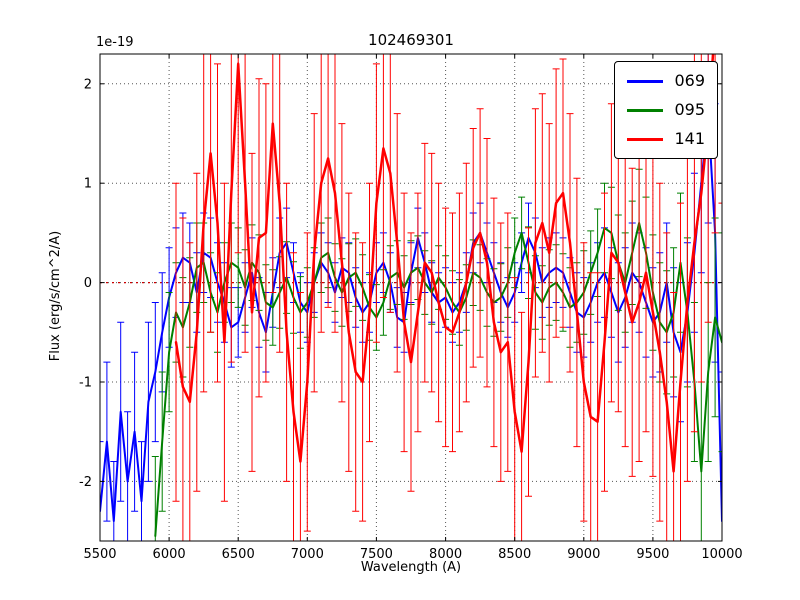 This screenshot has width=800, height=600. I want to click on svg-text: 2, so click(88, 84).